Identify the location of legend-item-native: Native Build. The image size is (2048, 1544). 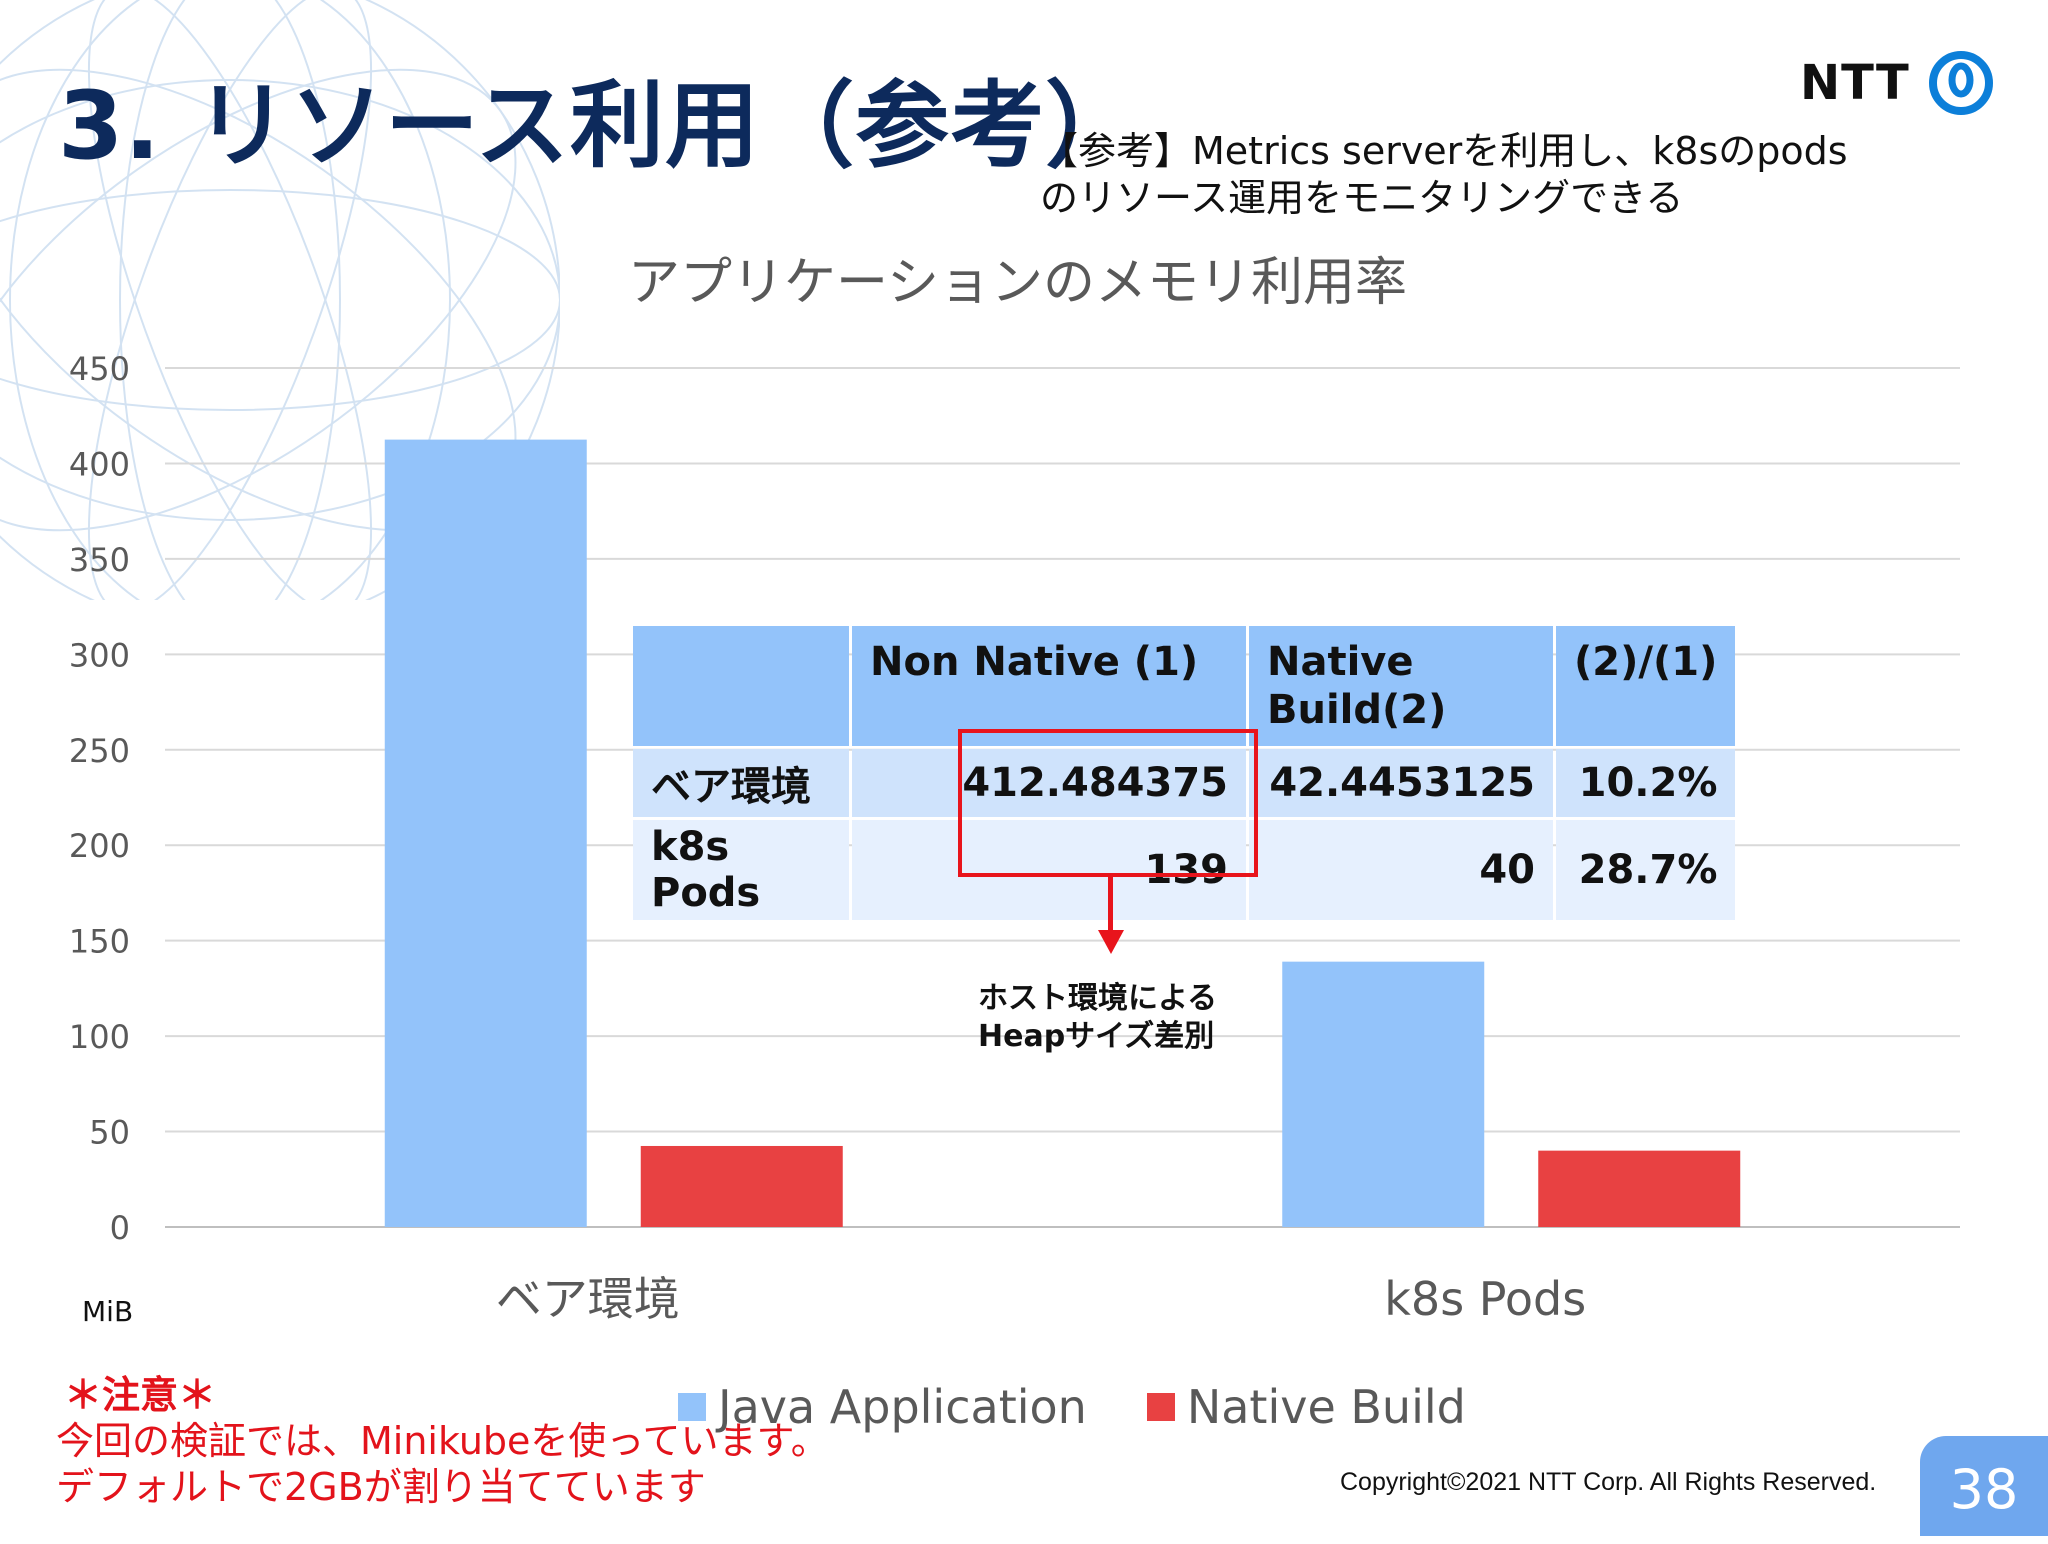
(1306, 1407).